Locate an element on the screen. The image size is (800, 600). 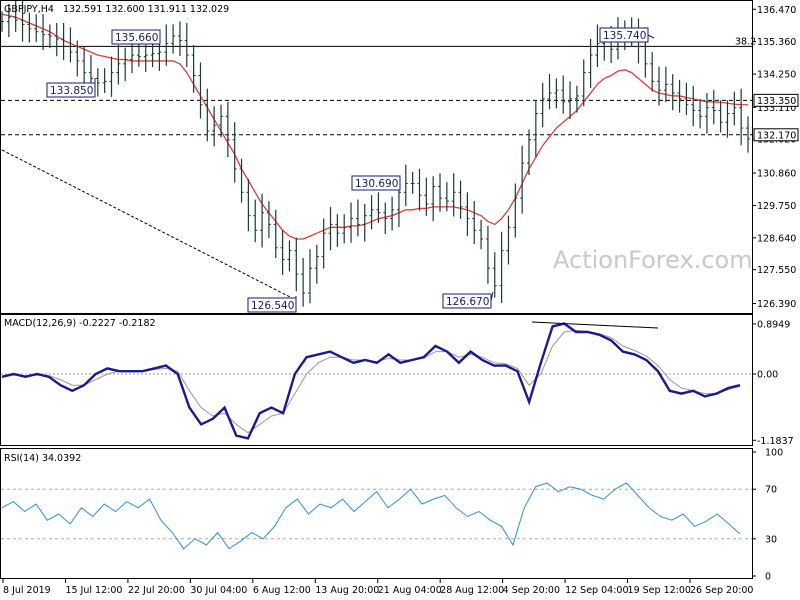
watermark: ActionForex.com is located at coordinates (653, 260).